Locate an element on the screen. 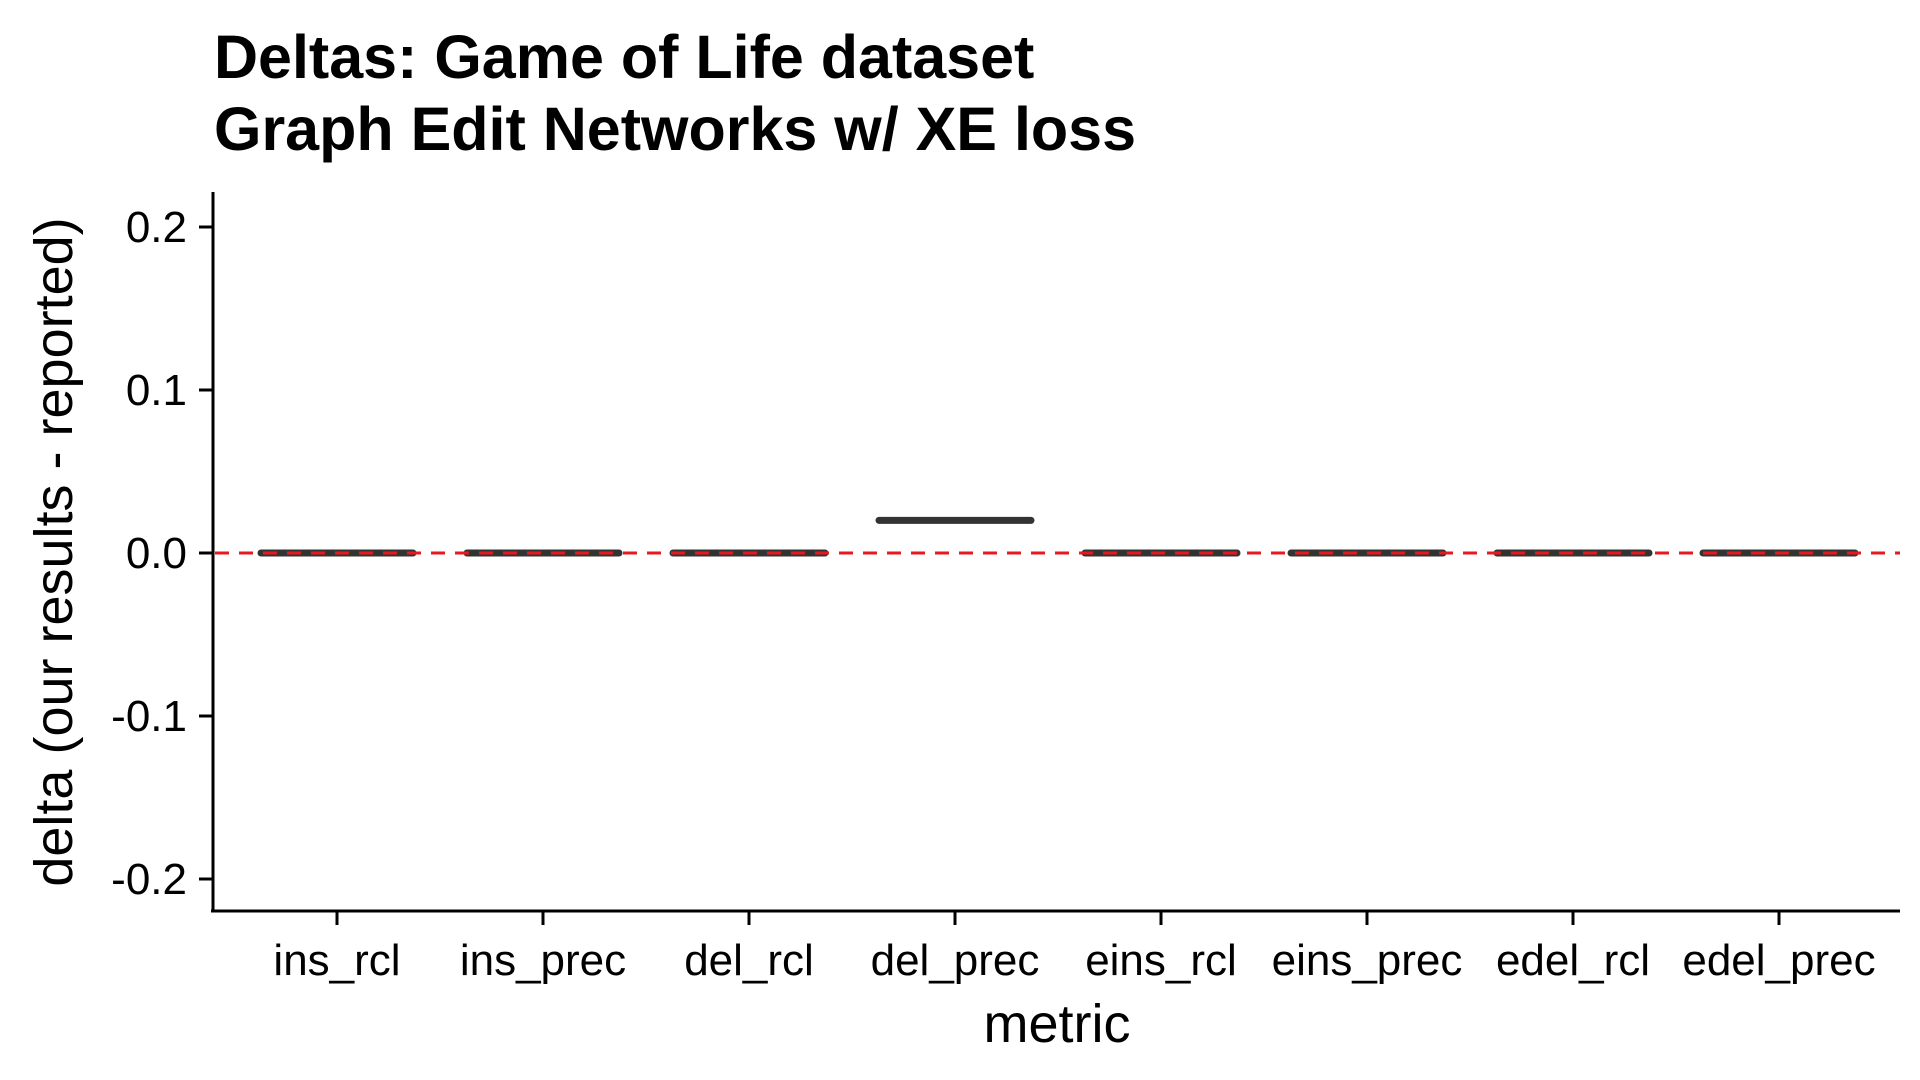  x-axis-title: metric is located at coordinates (1057, 1024).